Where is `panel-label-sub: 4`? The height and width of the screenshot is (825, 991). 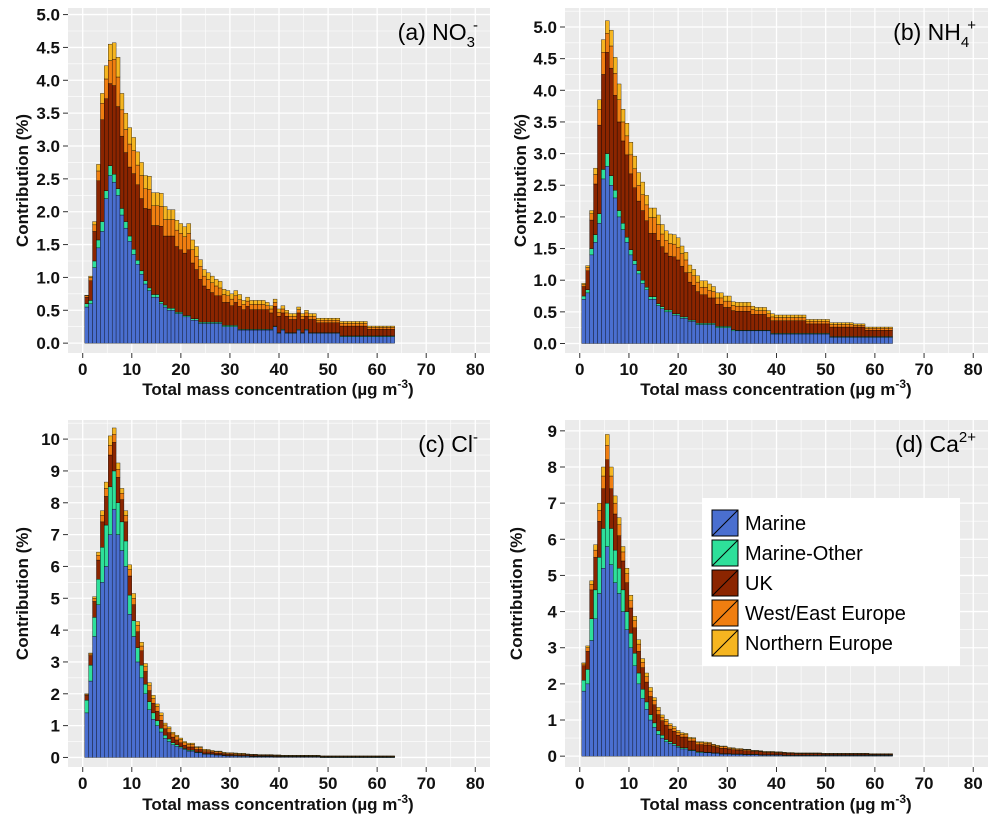
panel-label-sub: 4 is located at coordinates (965, 42).